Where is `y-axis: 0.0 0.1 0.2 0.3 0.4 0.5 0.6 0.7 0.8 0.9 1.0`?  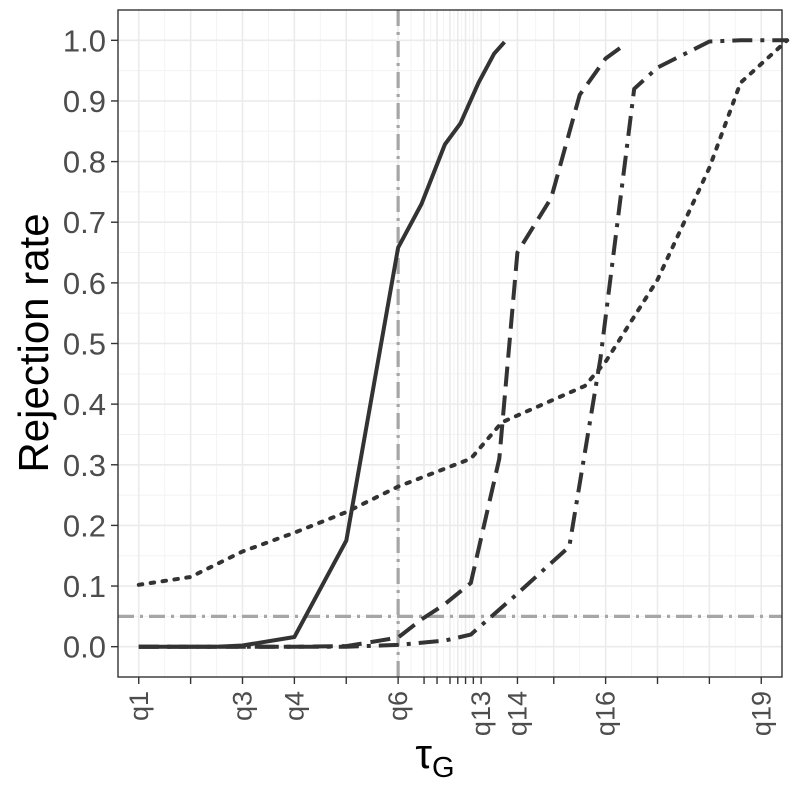 y-axis: 0.0 0.1 0.2 0.3 0.4 0.5 0.6 0.7 0.8 0.9 1.0 is located at coordinates (90, 344).